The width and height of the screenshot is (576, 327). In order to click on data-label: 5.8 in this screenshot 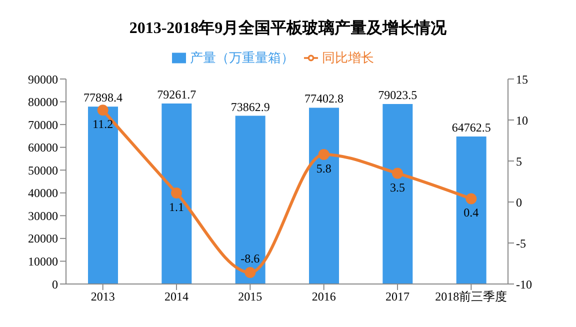, I will do `click(324, 168)`.